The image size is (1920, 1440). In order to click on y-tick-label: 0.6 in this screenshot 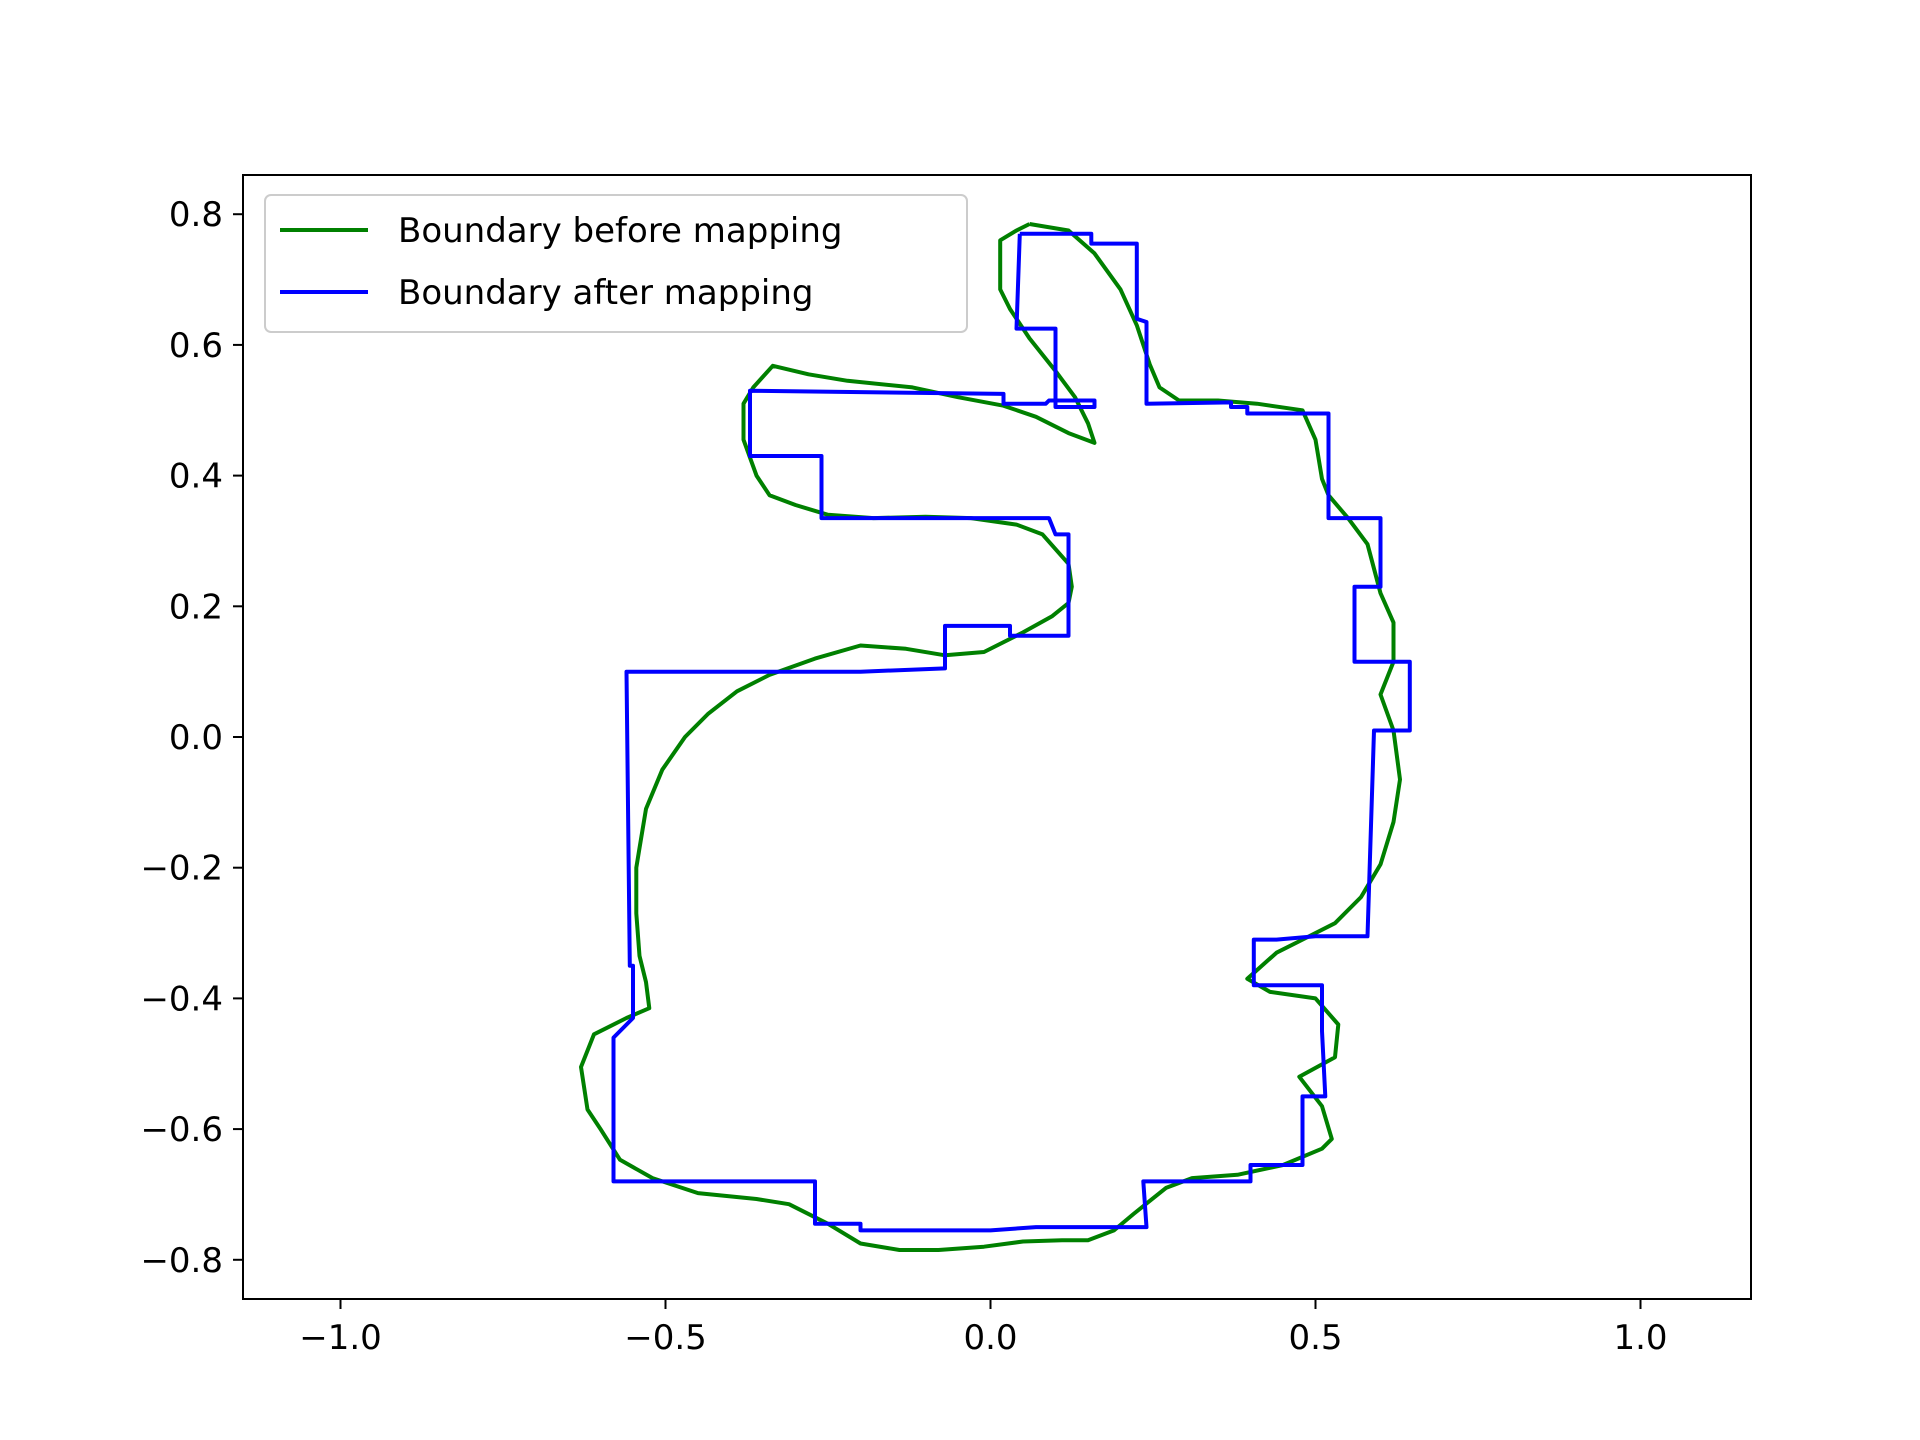, I will do `click(196, 346)`.